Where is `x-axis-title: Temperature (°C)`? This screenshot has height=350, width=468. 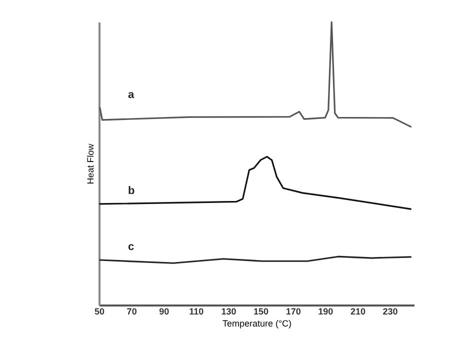
x-axis-title: Temperature (°C) is located at coordinates (257, 323).